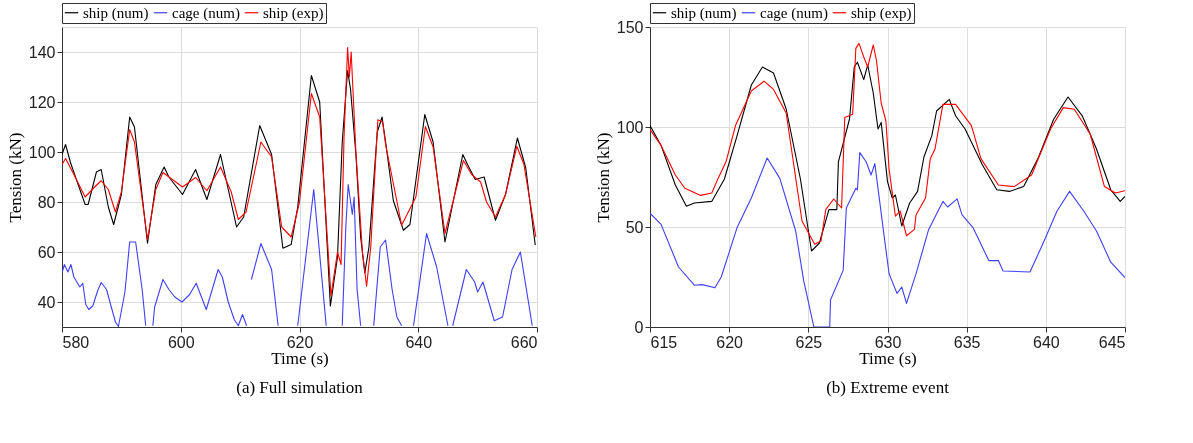 Image resolution: width=1193 pixels, height=443 pixels. I want to click on y-tick-label: 140, so click(42, 52).